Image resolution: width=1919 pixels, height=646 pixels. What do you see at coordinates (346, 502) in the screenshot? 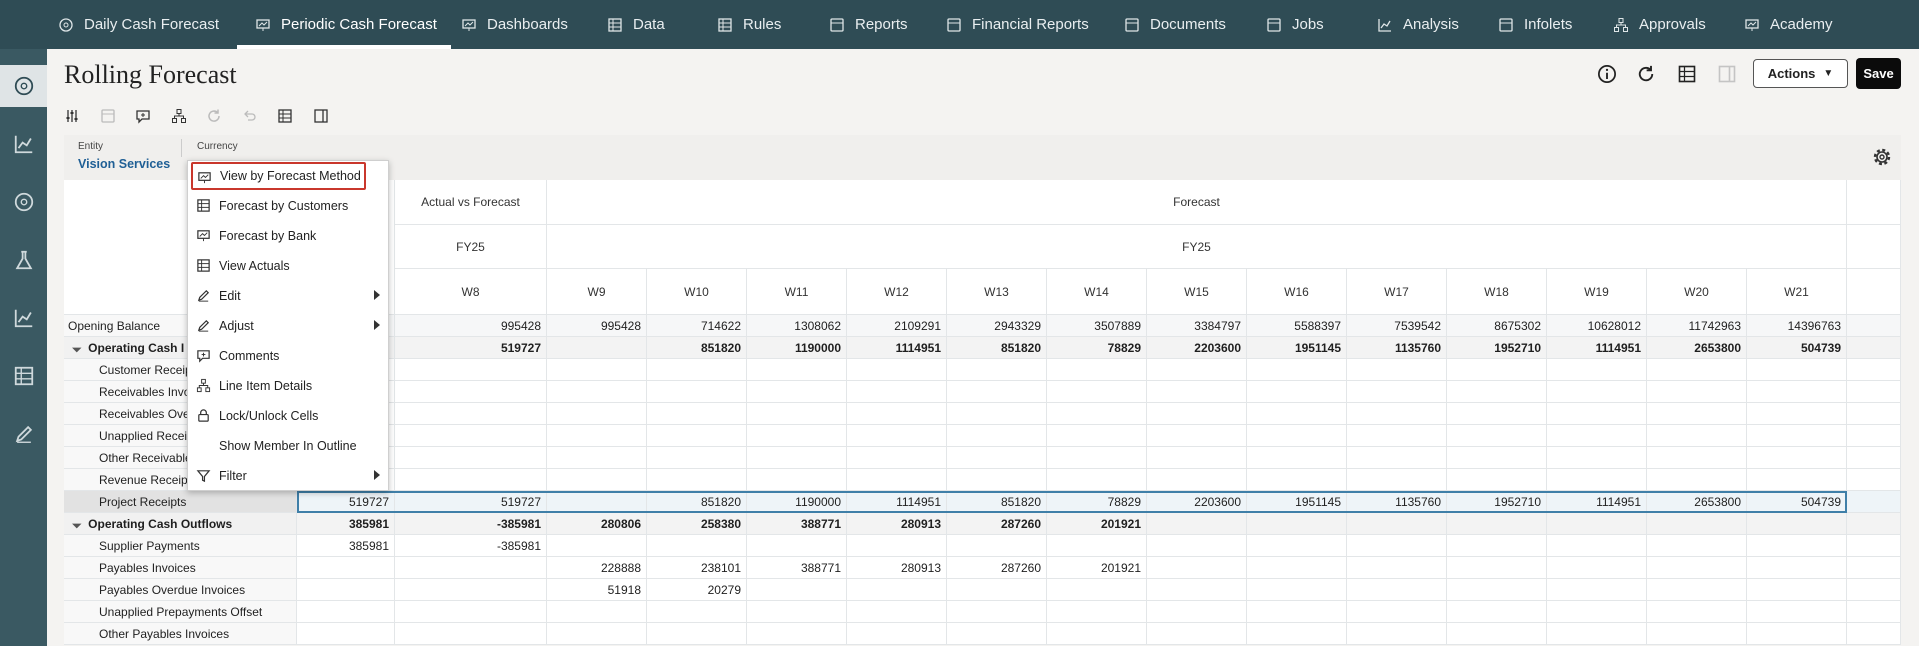
I see `cell: 519727` at bounding box center [346, 502].